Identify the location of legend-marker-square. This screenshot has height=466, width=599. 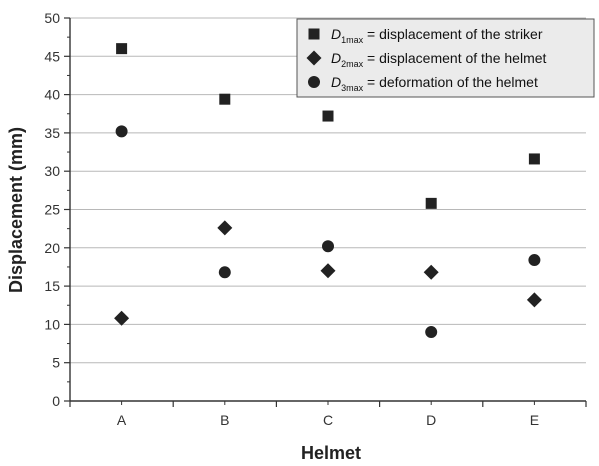
(314, 34).